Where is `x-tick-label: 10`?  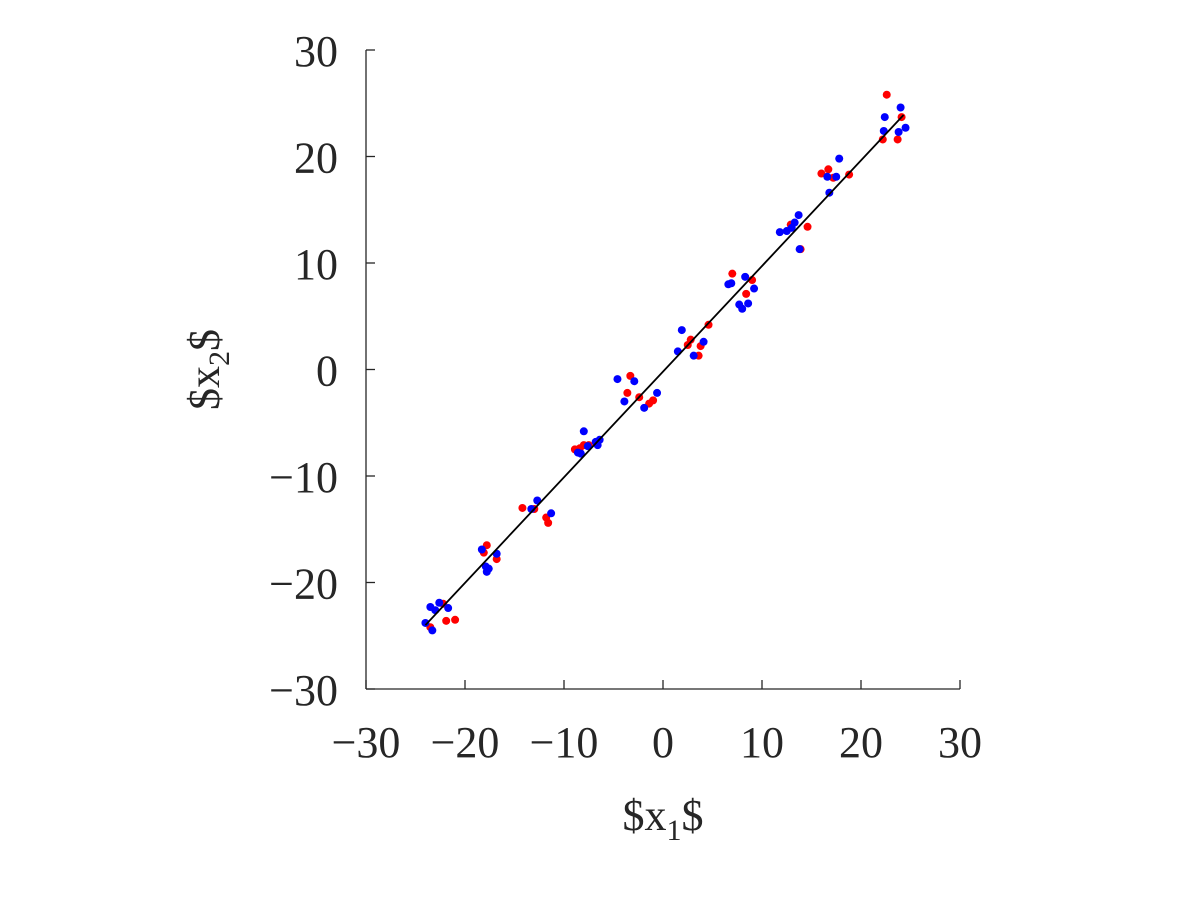 x-tick-label: 10 is located at coordinates (762, 742).